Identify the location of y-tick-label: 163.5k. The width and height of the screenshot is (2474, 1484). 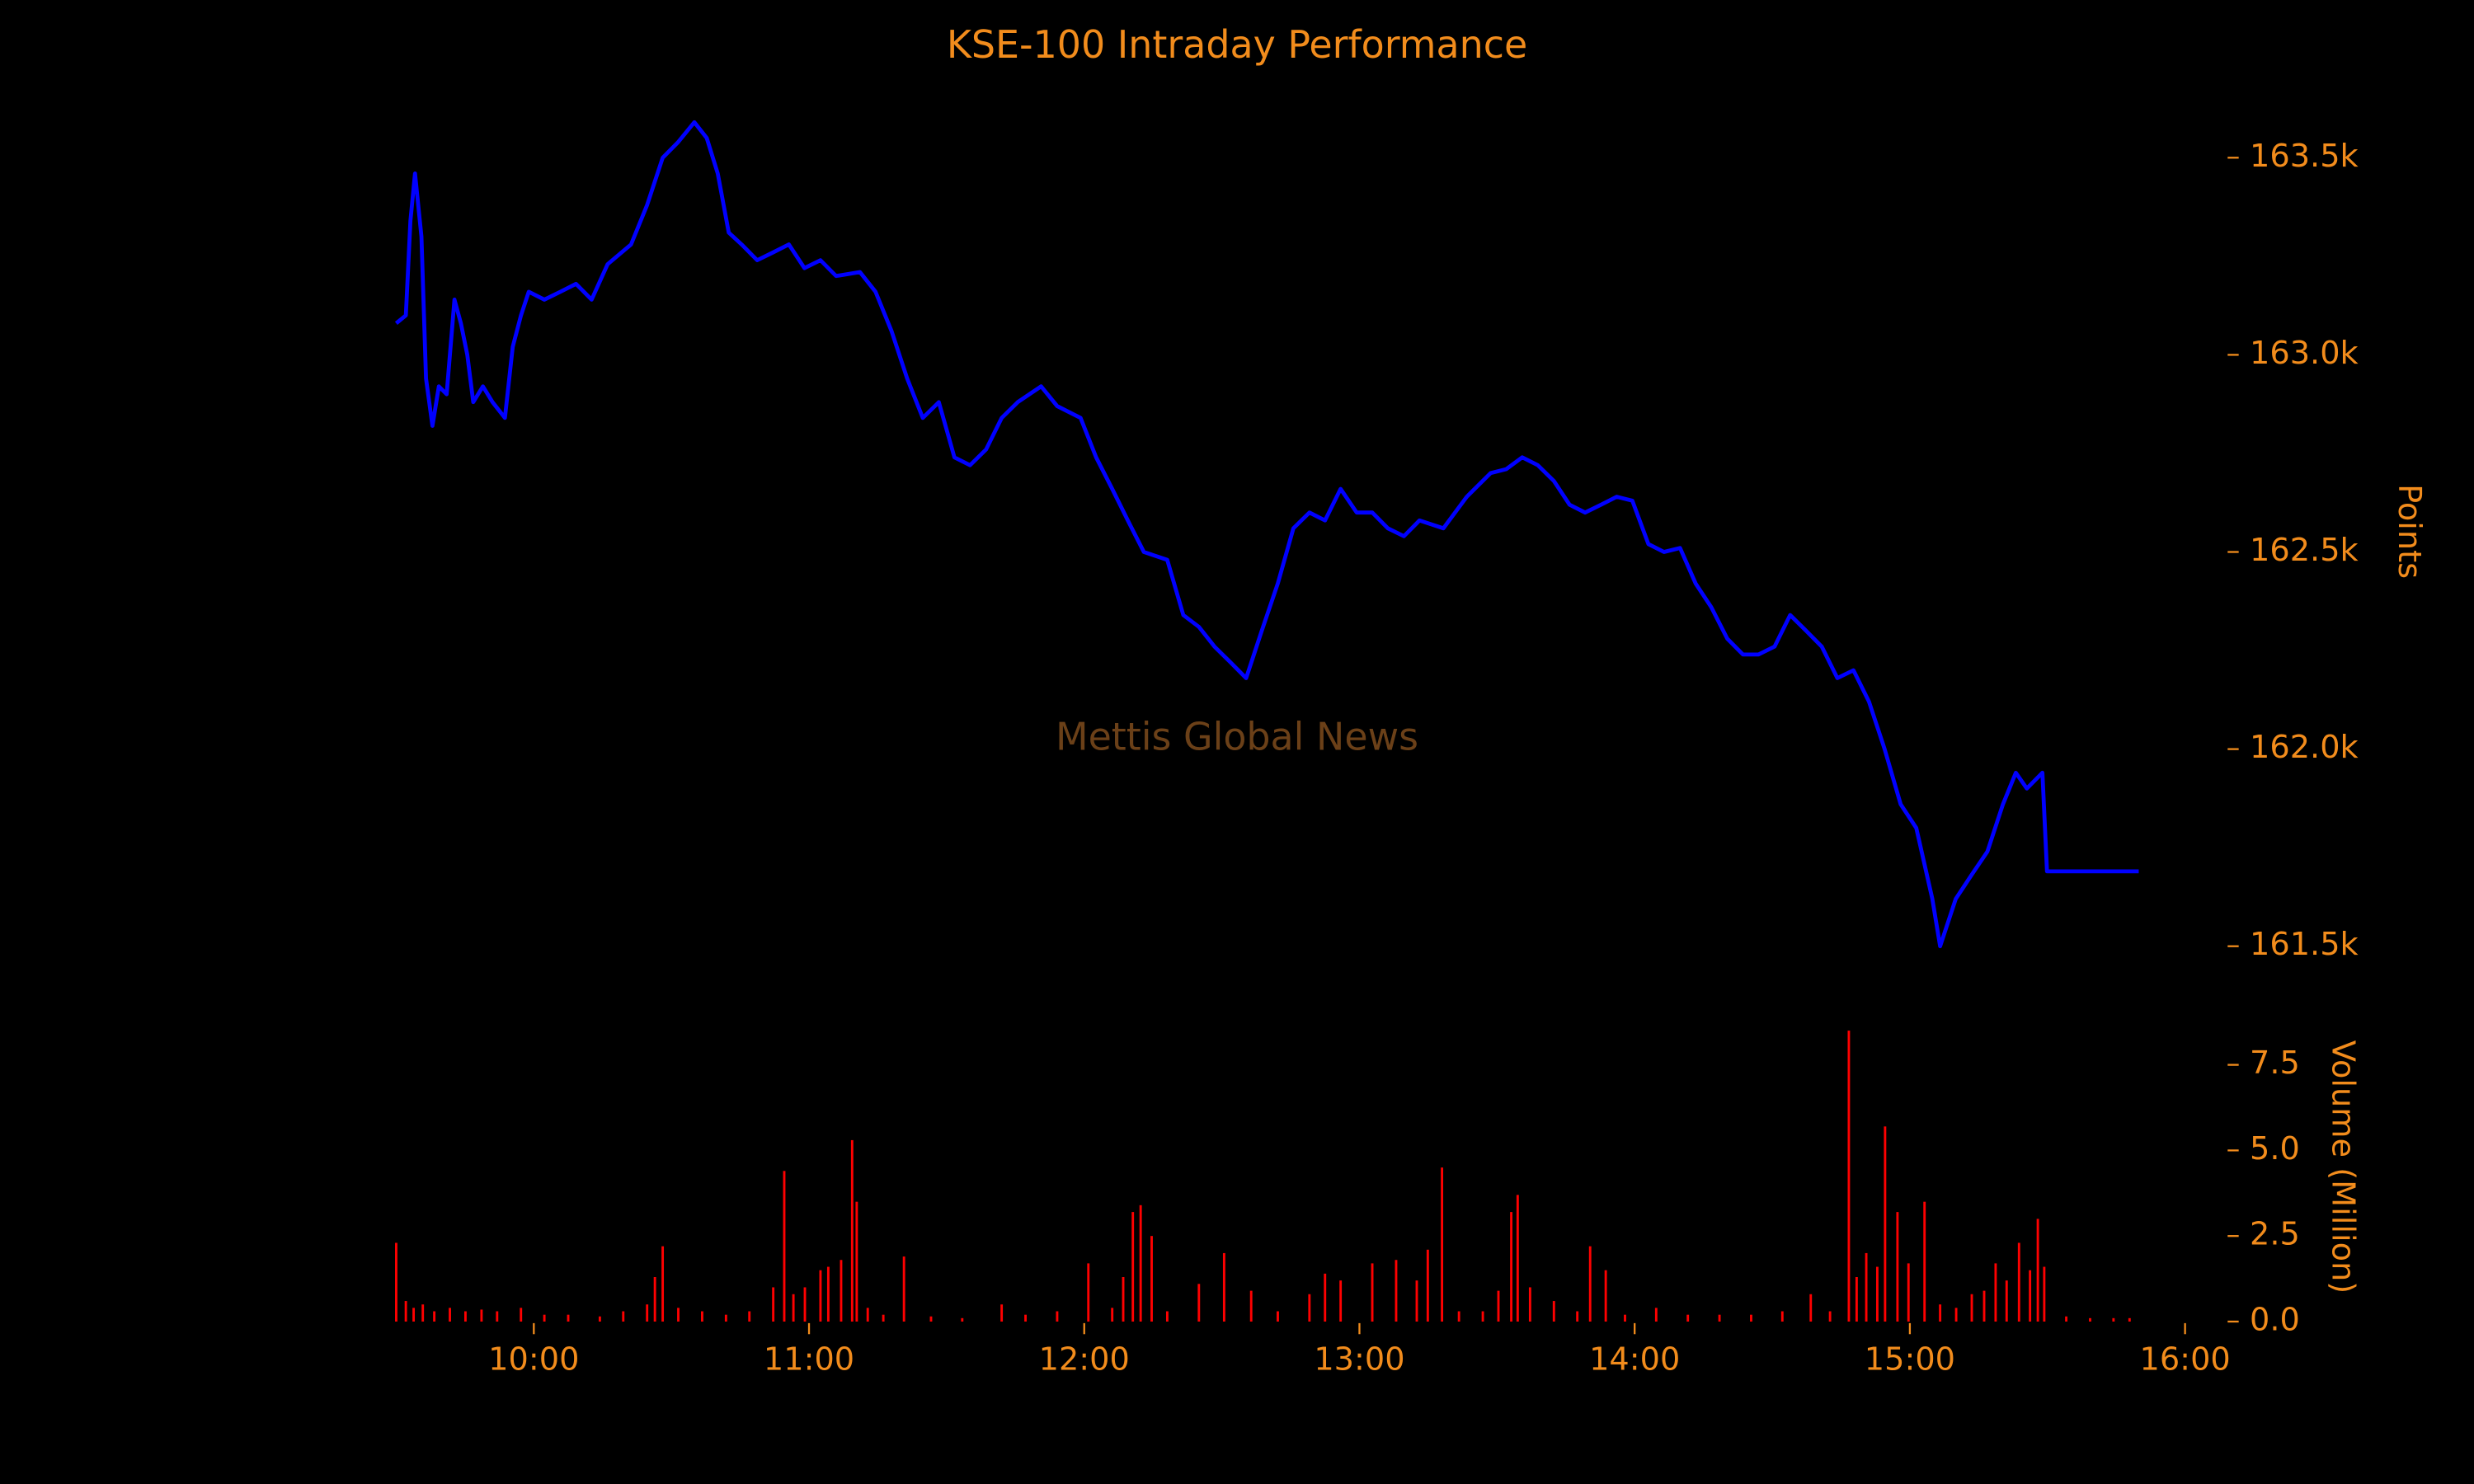
(2304, 156).